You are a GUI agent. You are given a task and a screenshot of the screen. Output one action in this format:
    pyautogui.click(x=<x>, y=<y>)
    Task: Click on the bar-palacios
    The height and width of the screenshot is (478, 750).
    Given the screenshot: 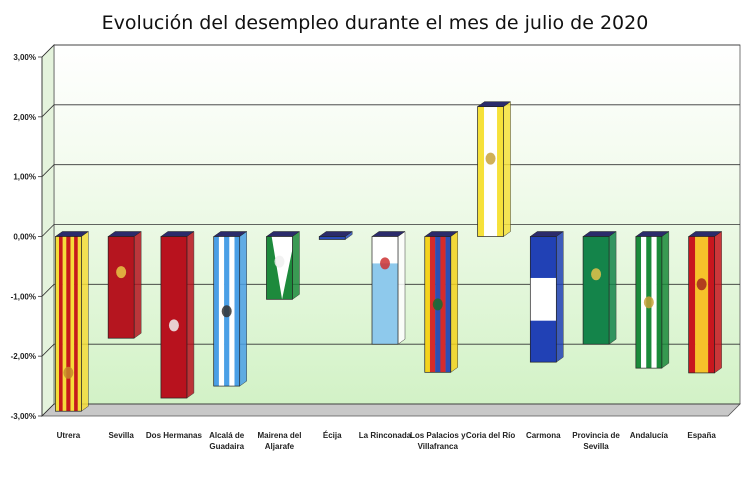 What is the action you would take?
    pyautogui.click(x=441, y=302)
    